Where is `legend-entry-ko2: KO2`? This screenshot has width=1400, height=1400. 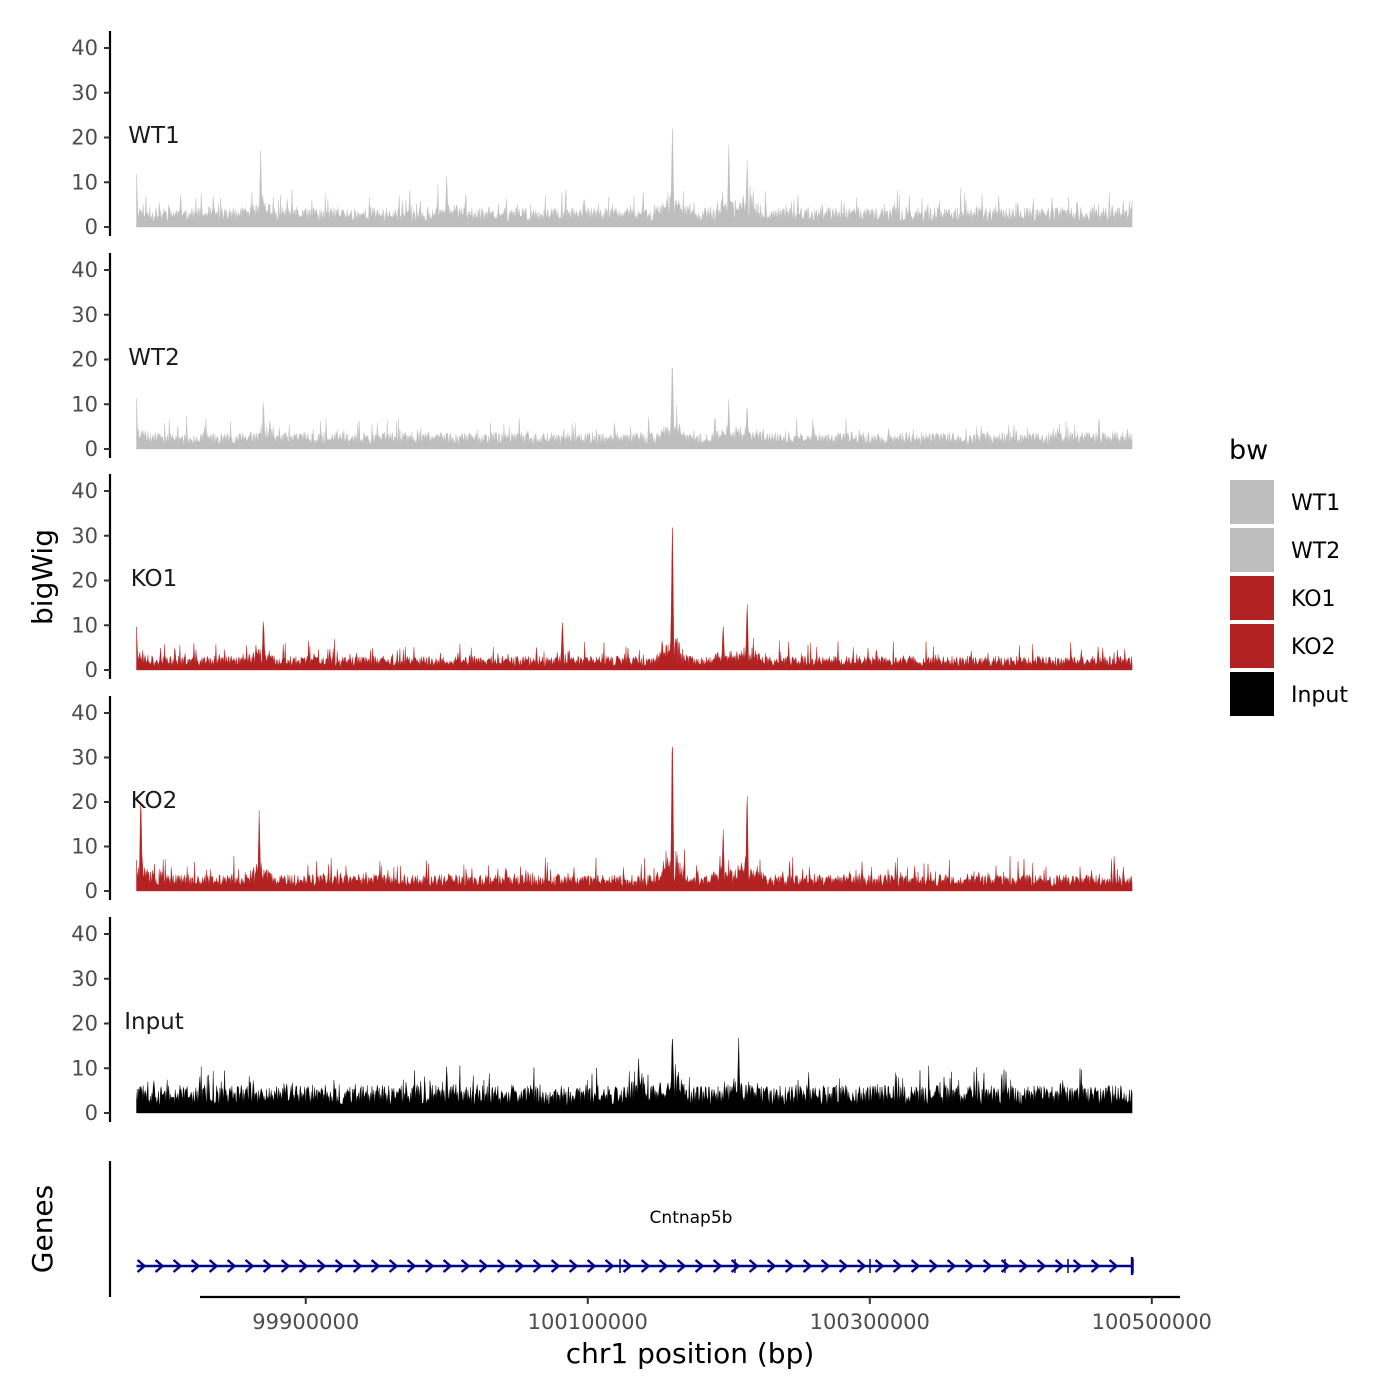 legend-entry-ko2: KO2 is located at coordinates (1283, 646).